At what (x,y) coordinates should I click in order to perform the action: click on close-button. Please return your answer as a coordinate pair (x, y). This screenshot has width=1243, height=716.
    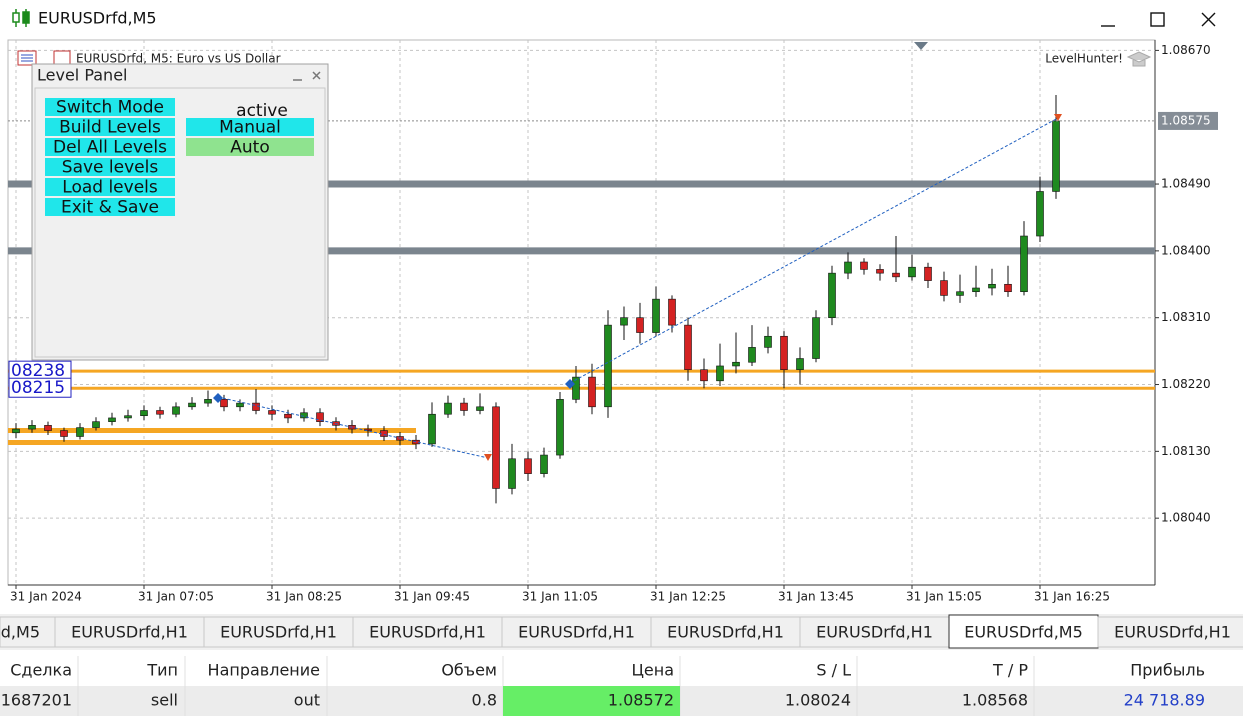
    Looking at the image, I should click on (1208, 19).